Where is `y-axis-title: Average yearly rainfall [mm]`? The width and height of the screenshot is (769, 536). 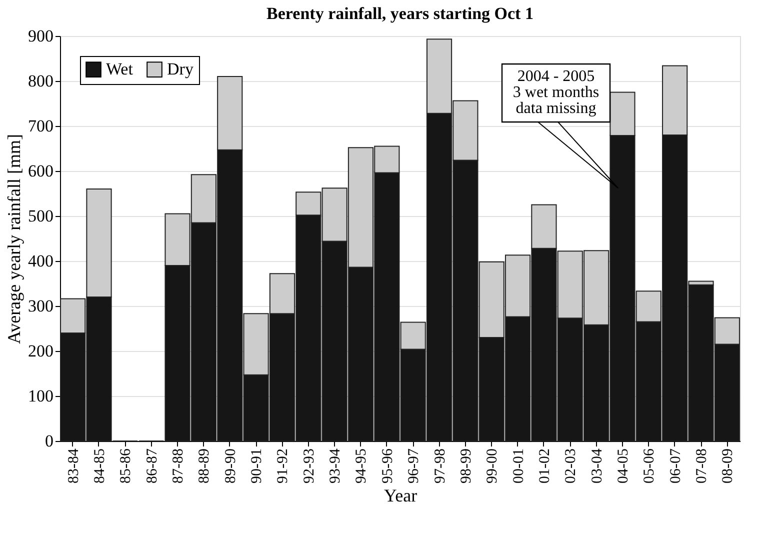
y-axis-title: Average yearly rainfall [mm] is located at coordinates (14, 239).